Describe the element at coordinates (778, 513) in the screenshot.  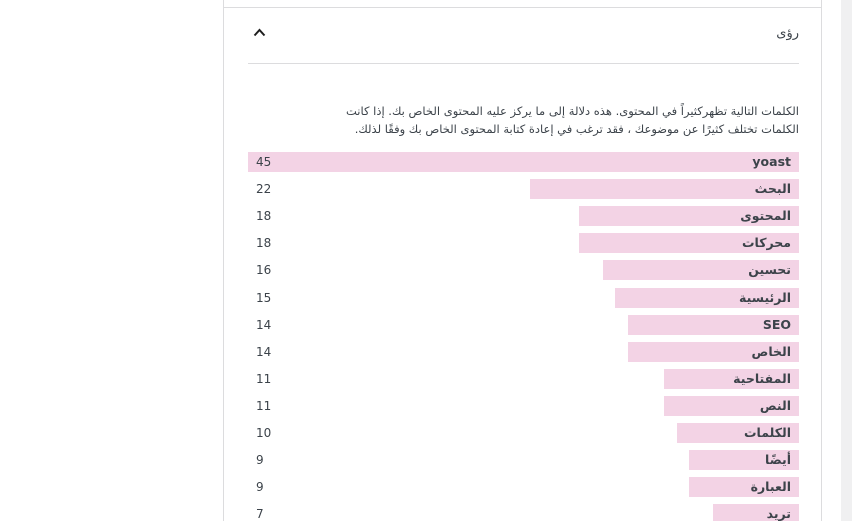
I see `word-label: تريد` at that location.